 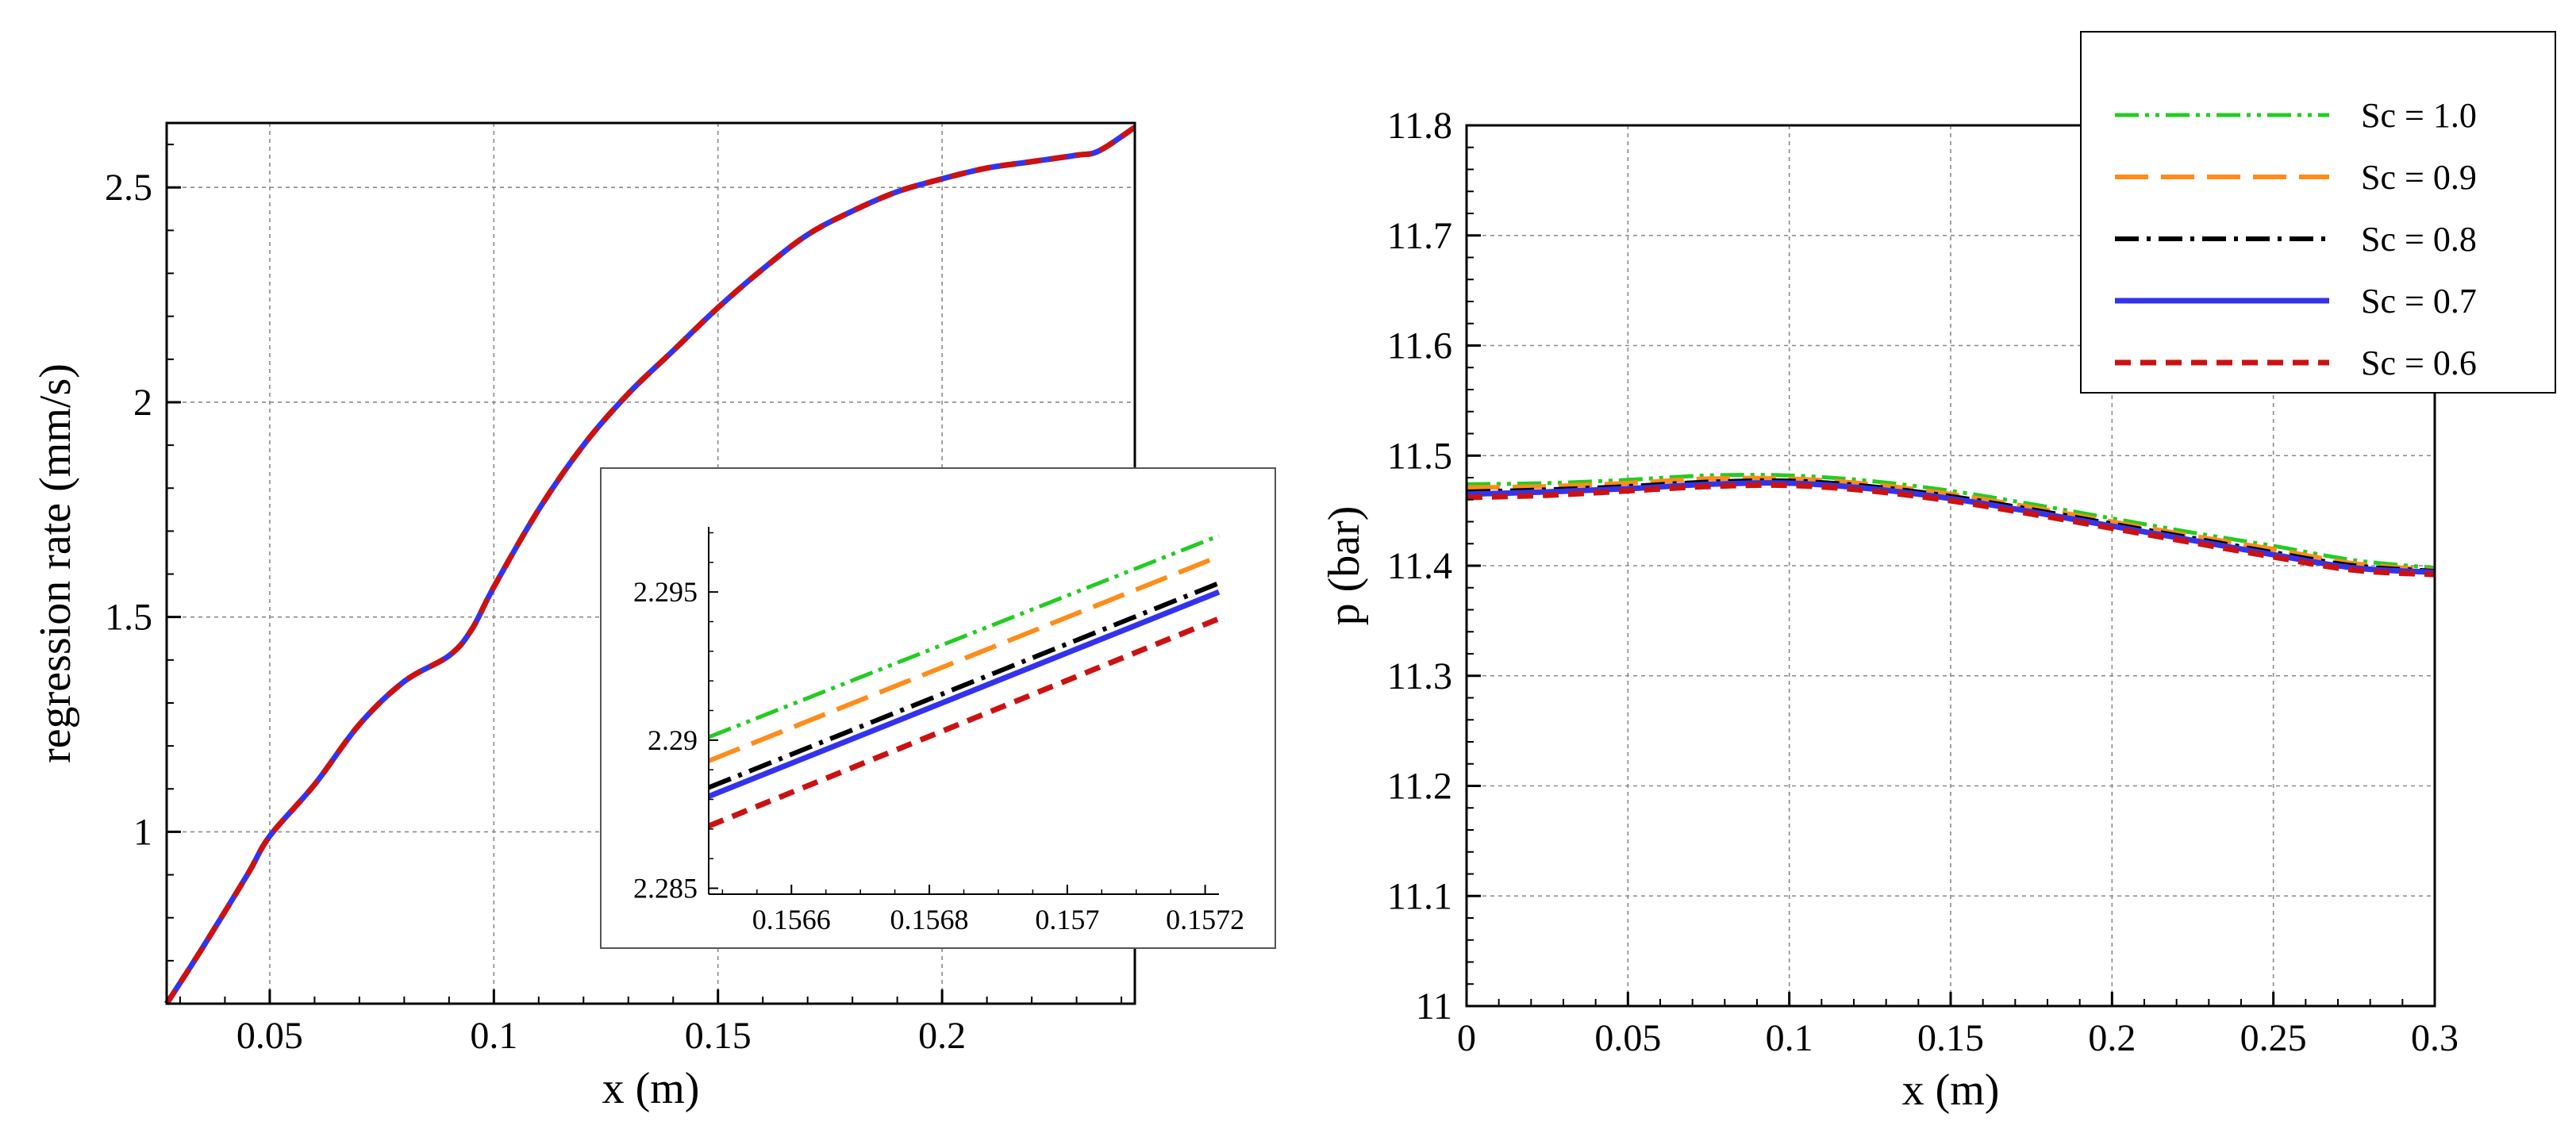 What do you see at coordinates (142, 832) in the screenshot?
I see `left-y-tick-label: 1` at bounding box center [142, 832].